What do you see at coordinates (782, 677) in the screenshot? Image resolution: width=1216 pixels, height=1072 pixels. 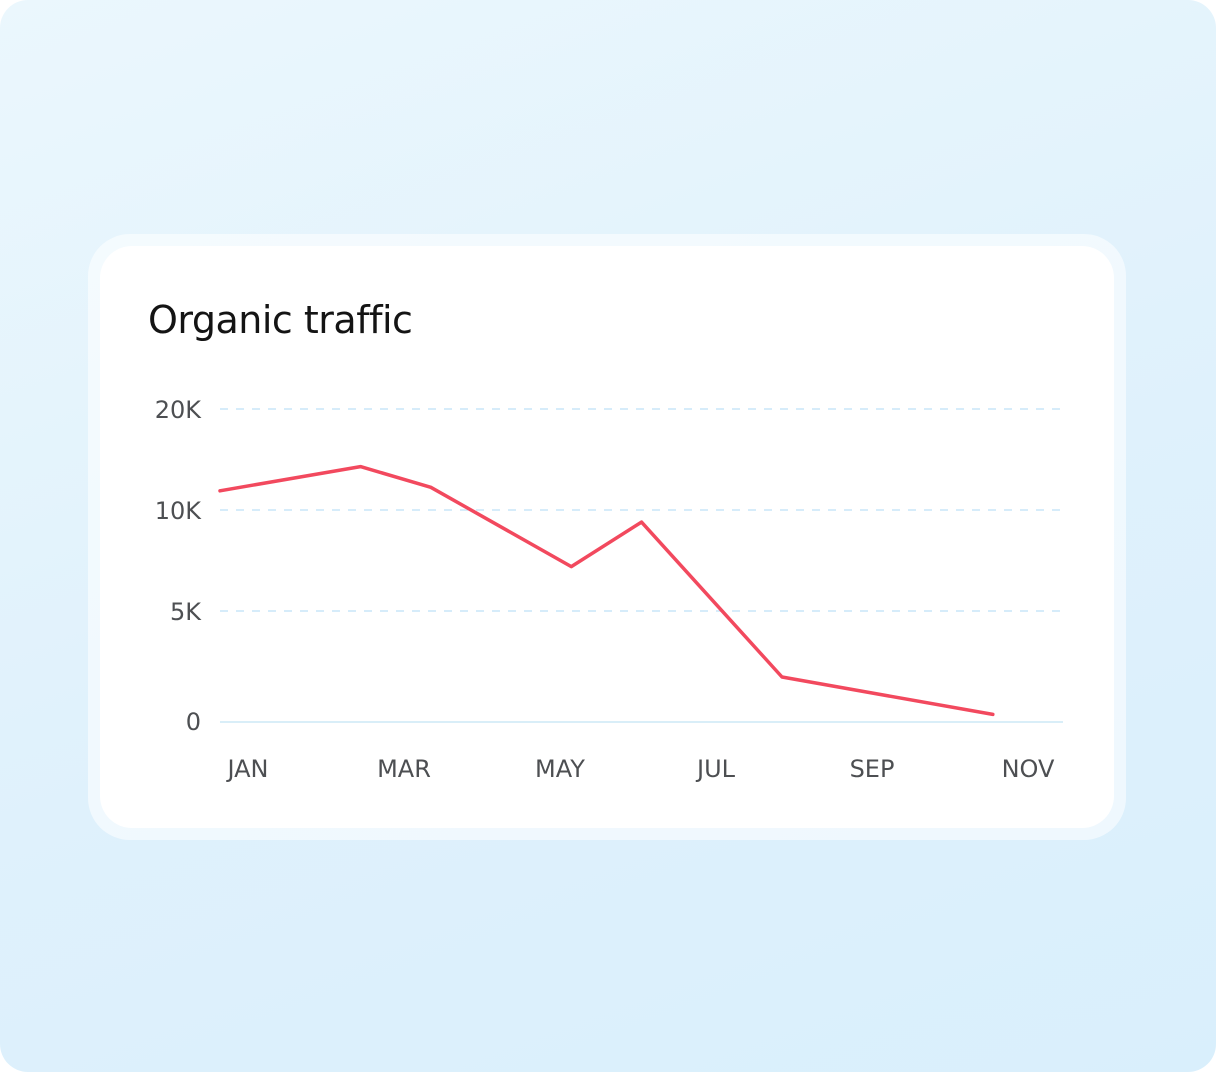 I see `data-point-sep` at bounding box center [782, 677].